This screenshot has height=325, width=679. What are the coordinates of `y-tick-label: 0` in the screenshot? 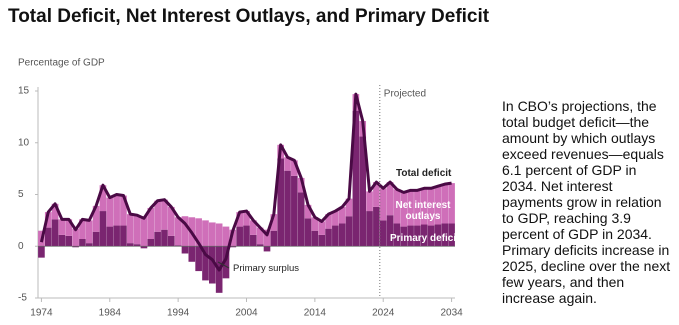 It's located at (21, 246).